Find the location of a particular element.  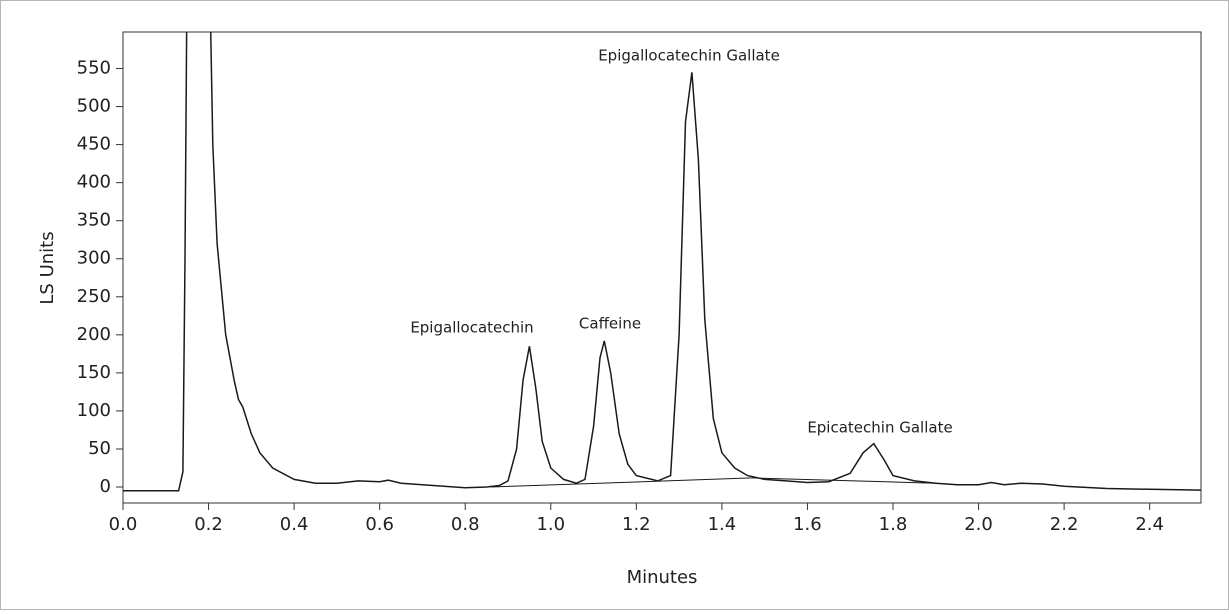

x-tick-label: 0.6 is located at coordinates (379, 524).